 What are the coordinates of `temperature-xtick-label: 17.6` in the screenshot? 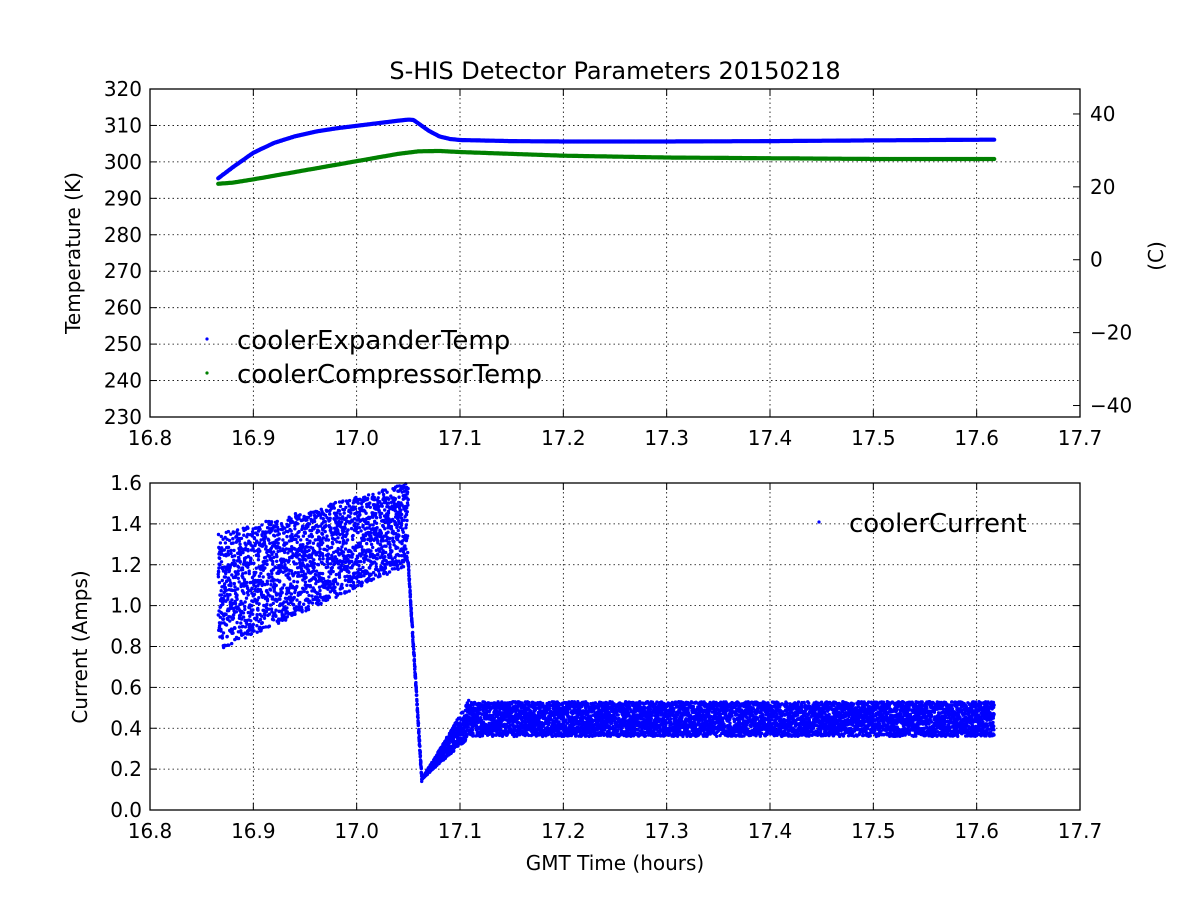 It's located at (976, 438).